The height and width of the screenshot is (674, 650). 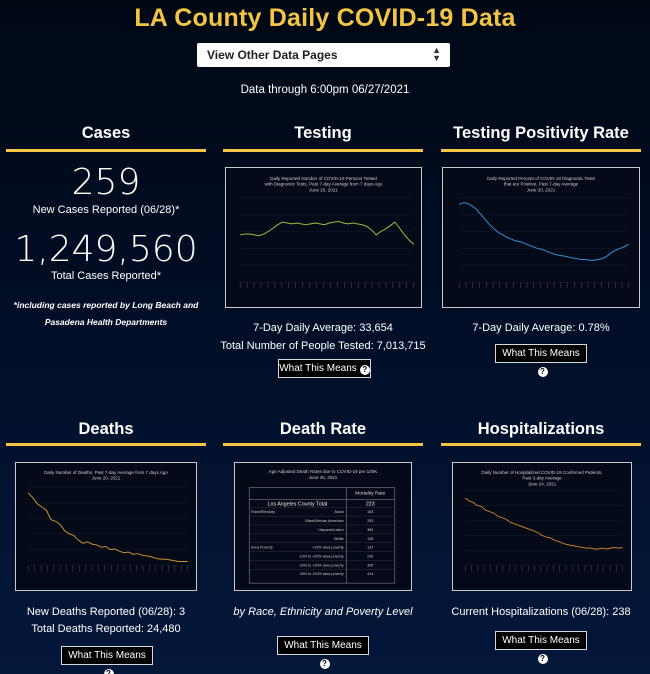 What do you see at coordinates (542, 478) in the screenshot?
I see `hosp-chart-title-2: Past 3-day Average` at bounding box center [542, 478].